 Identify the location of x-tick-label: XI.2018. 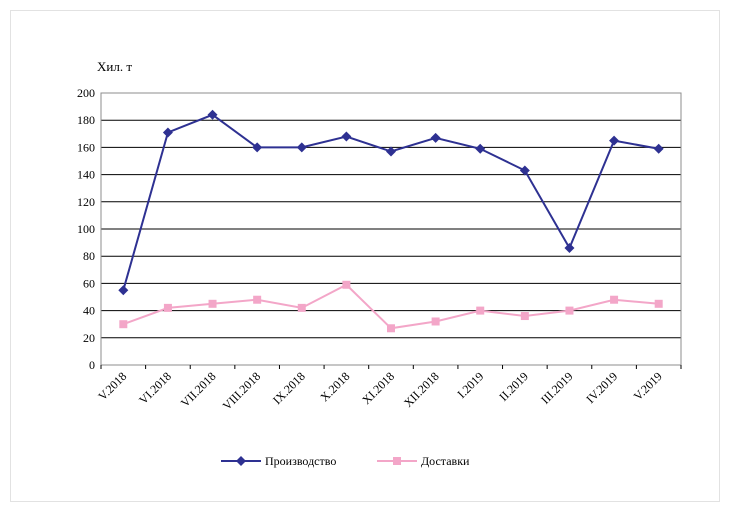
(378, 388).